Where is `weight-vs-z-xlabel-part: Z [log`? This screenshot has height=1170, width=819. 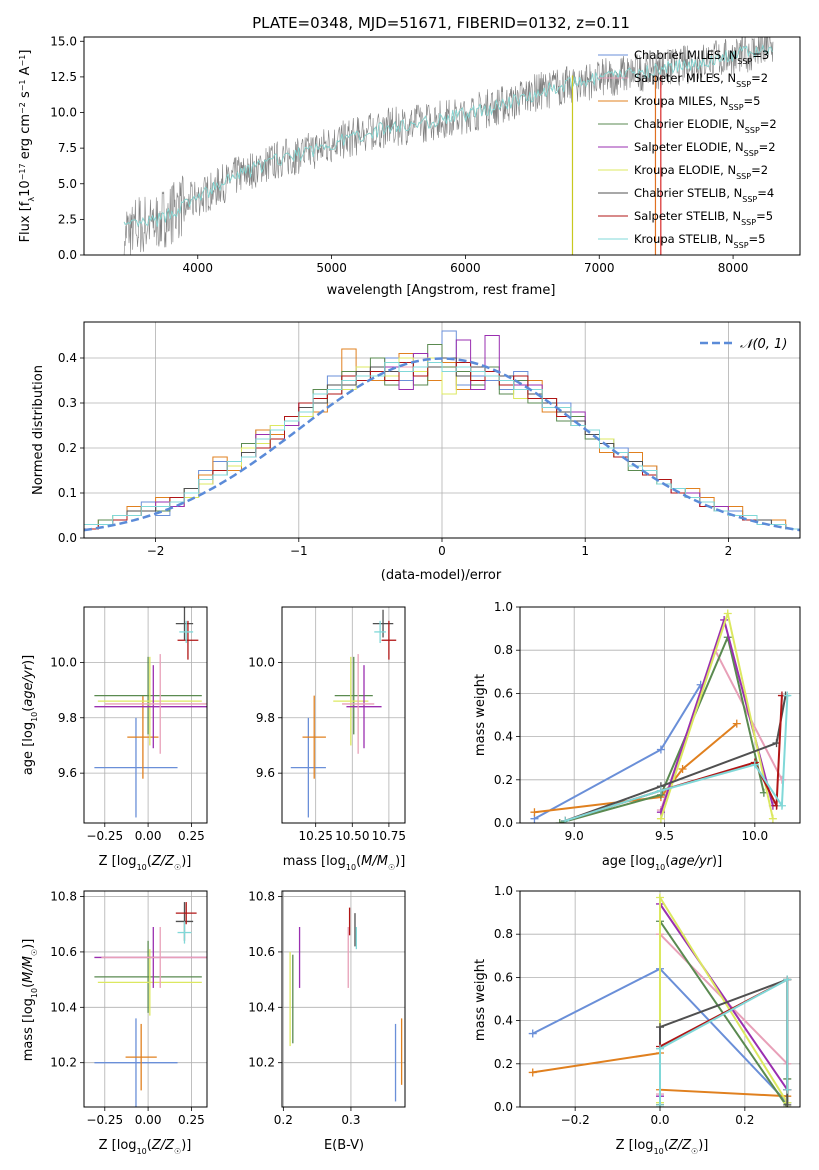 weight-vs-z-xlabel-part: Z [log is located at coordinates (635, 1145).